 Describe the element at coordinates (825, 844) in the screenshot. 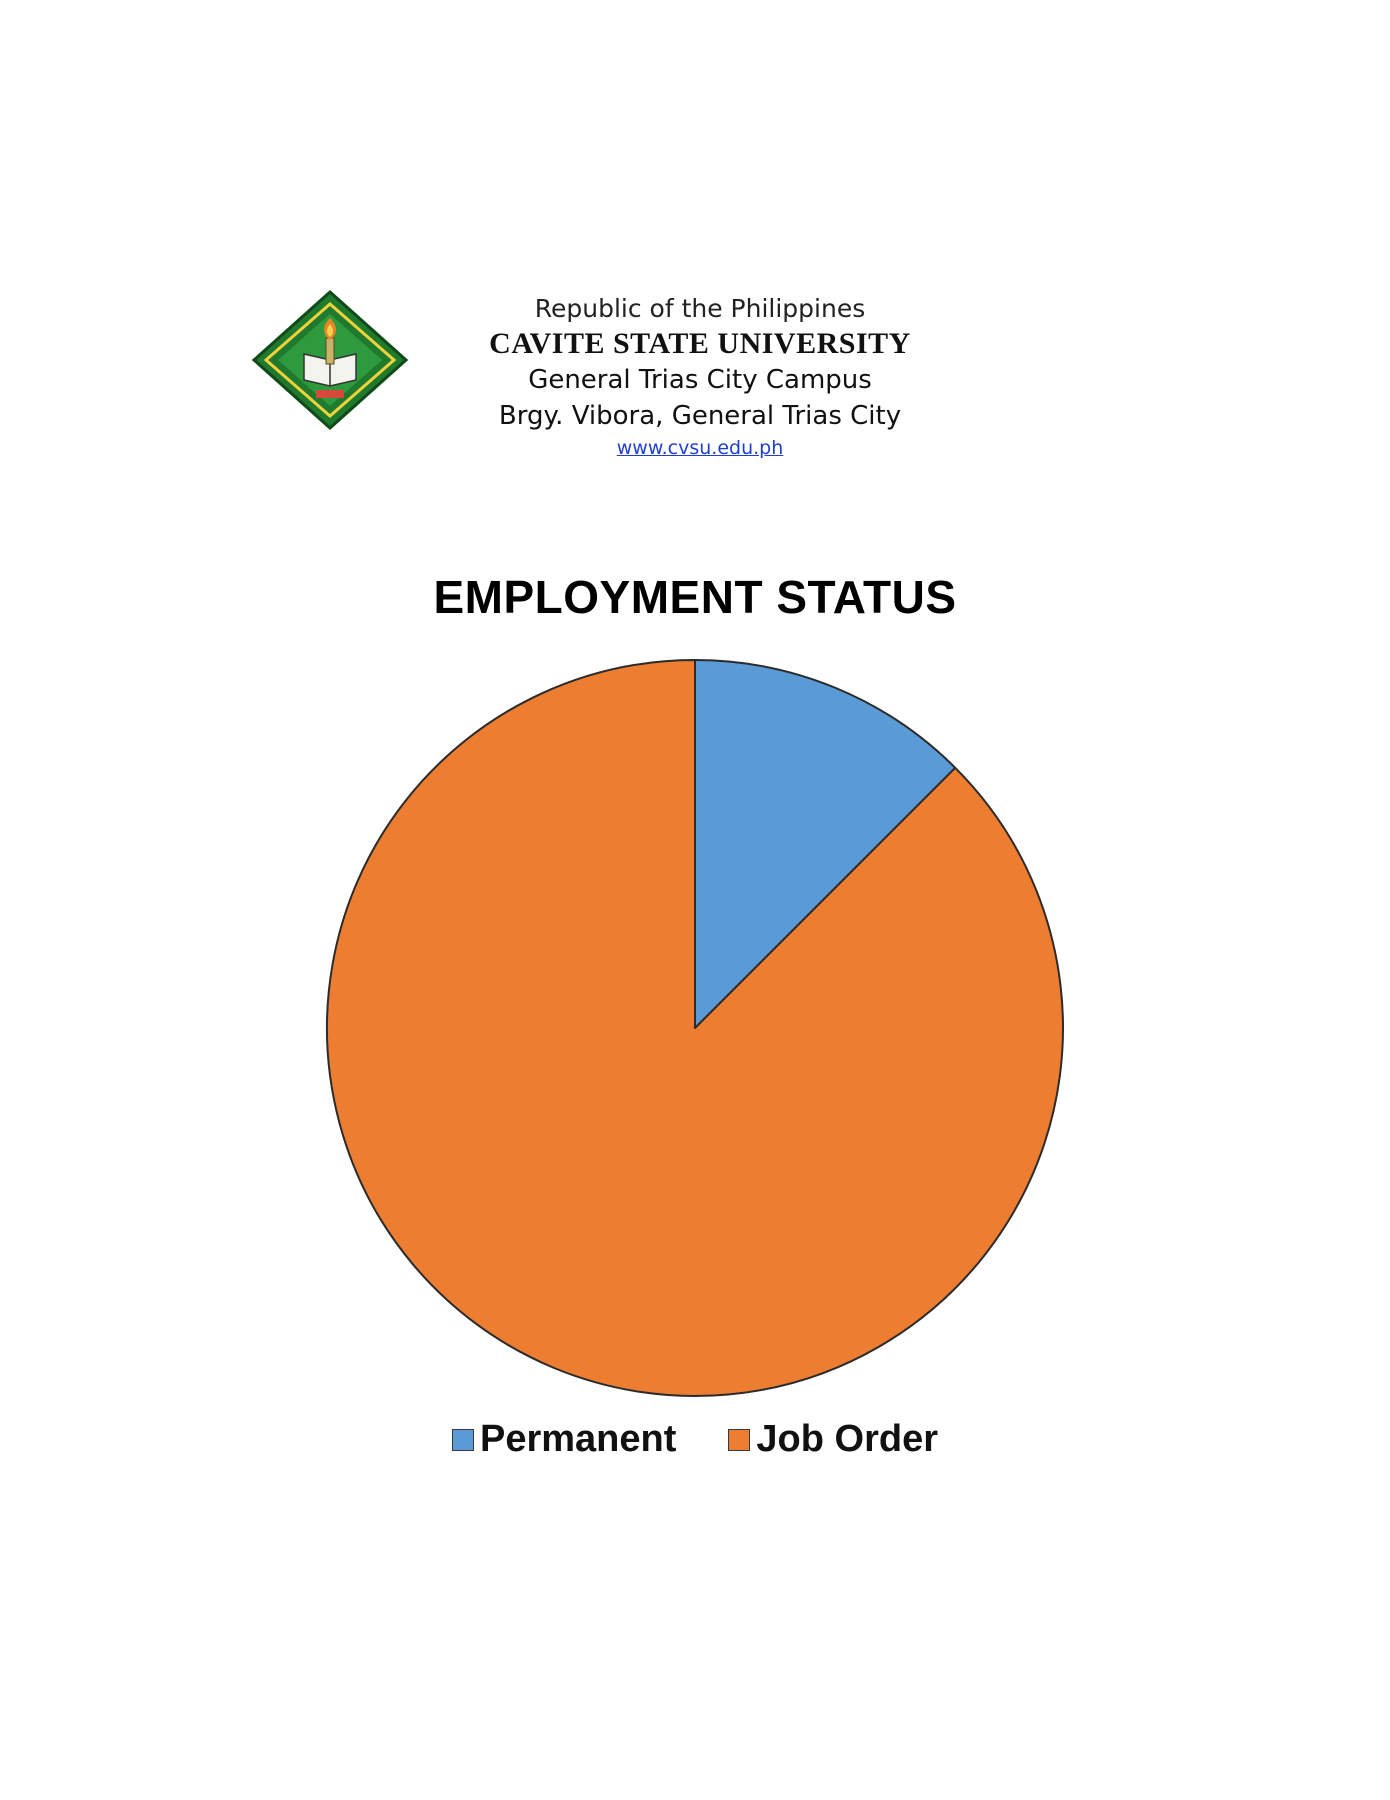

I see `pie-slice-permanent` at that location.